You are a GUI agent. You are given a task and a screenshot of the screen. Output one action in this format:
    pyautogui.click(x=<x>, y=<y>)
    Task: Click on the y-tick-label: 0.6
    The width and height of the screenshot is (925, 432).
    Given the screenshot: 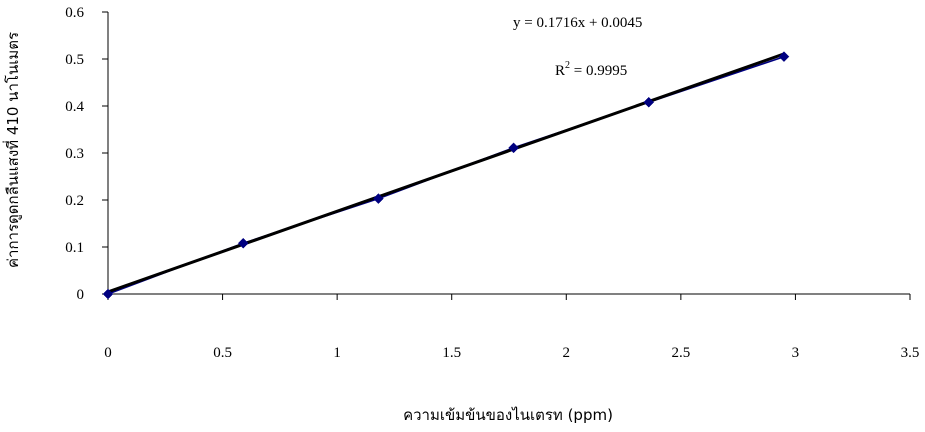 What is the action you would take?
    pyautogui.click(x=74, y=13)
    